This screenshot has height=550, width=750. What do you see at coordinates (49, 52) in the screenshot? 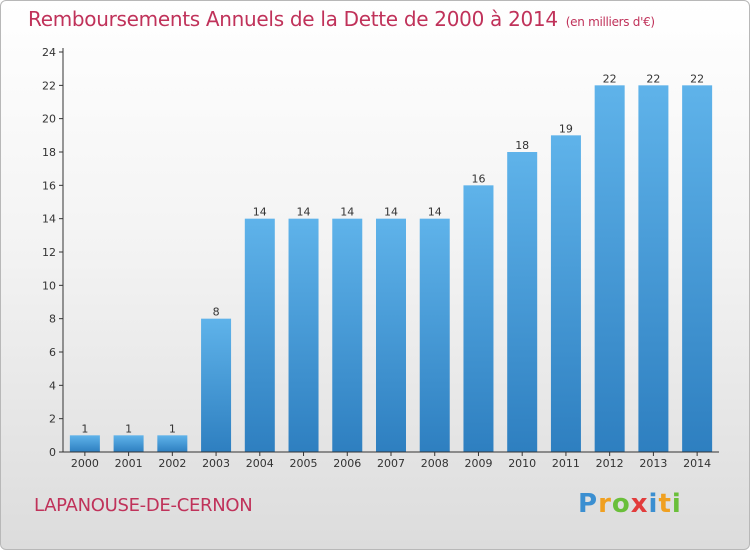
I see `y-tick-label: 24` at bounding box center [49, 52].